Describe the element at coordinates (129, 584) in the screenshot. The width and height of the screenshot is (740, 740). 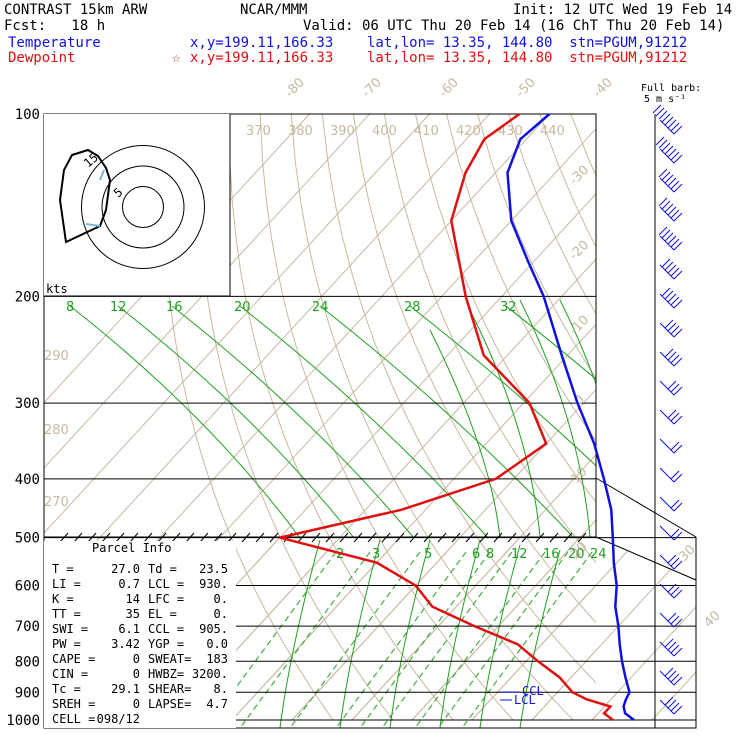
I see `parcel-value: 0.7` at that location.